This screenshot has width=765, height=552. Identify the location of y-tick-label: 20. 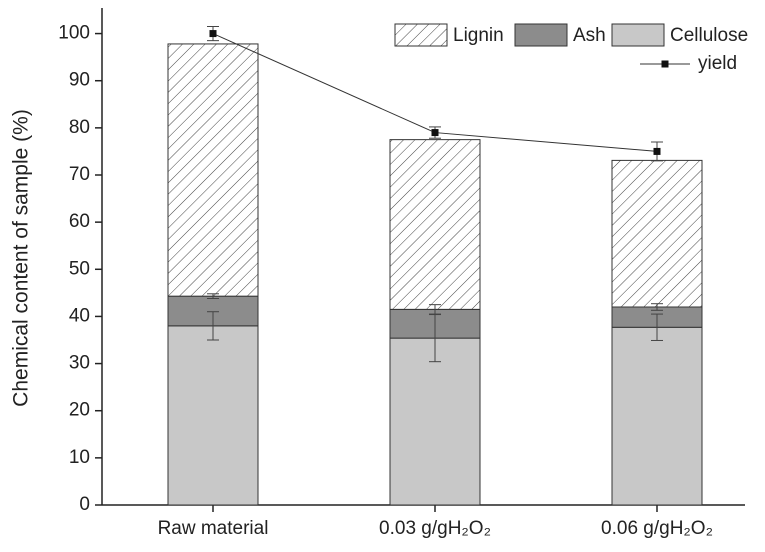
(79, 410).